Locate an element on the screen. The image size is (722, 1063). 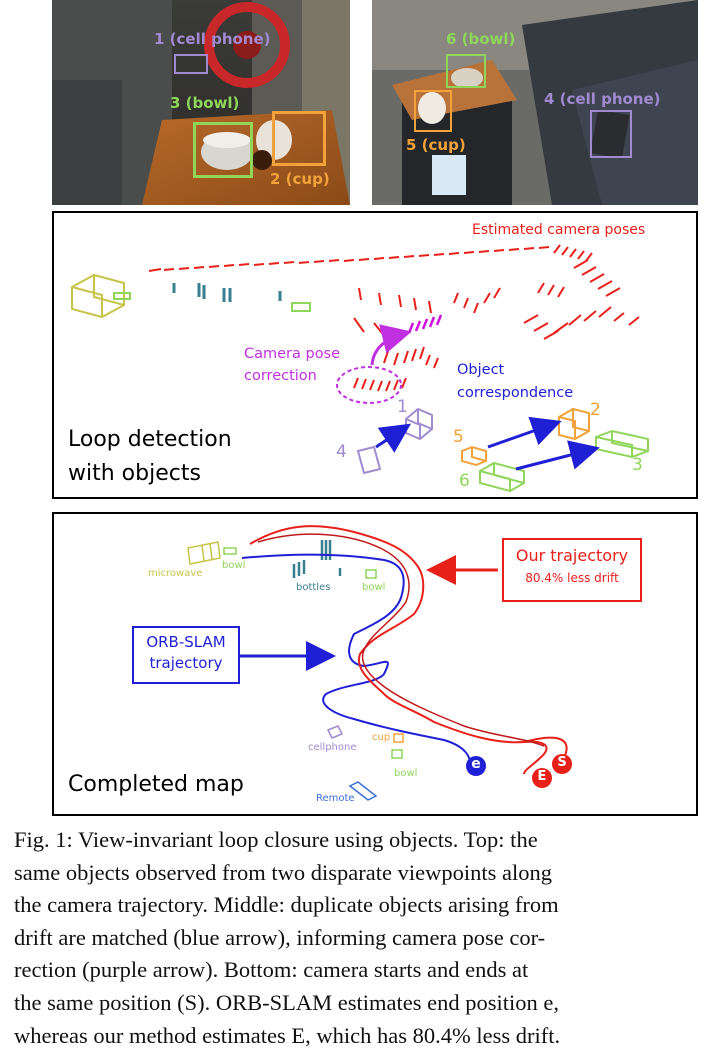
completed-map-title: Completed map is located at coordinates (156, 784).